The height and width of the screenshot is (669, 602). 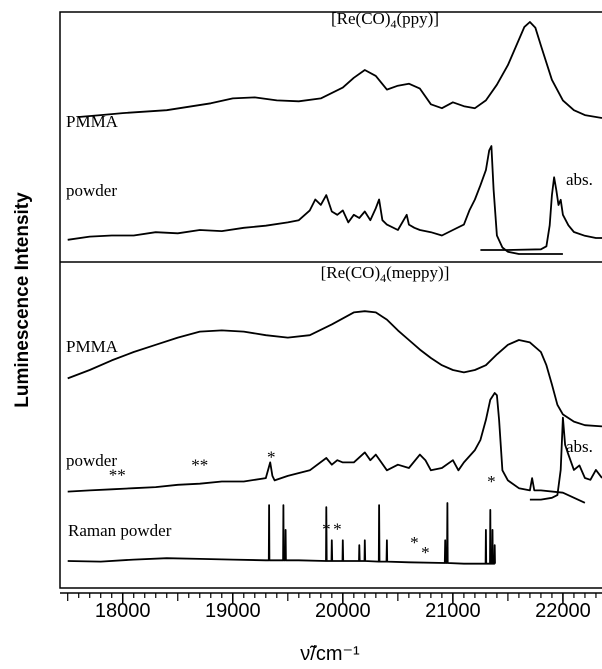 What do you see at coordinates (123, 611) in the screenshot?
I see `x-tick-label: 18000` at bounding box center [123, 611].